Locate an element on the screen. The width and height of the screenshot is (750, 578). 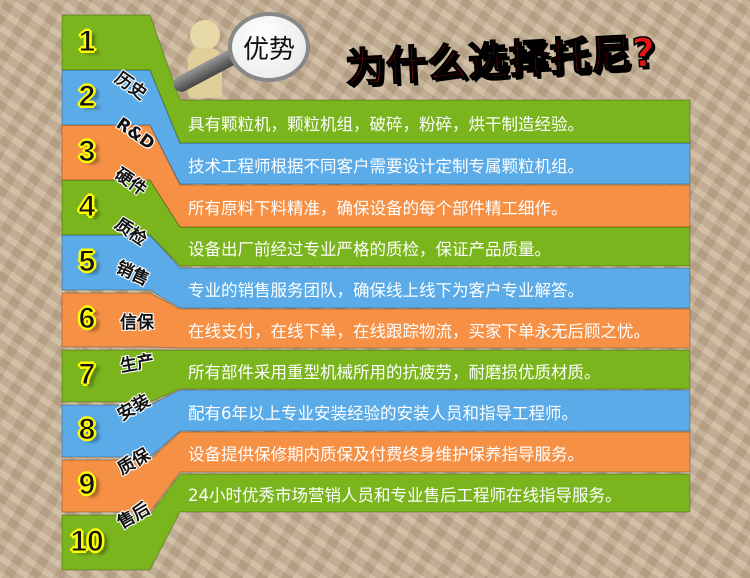
item-description: 在线支付，在线下单，在线跟踪物流，买家下单永无后顾之忧。 is located at coordinates (419, 331).